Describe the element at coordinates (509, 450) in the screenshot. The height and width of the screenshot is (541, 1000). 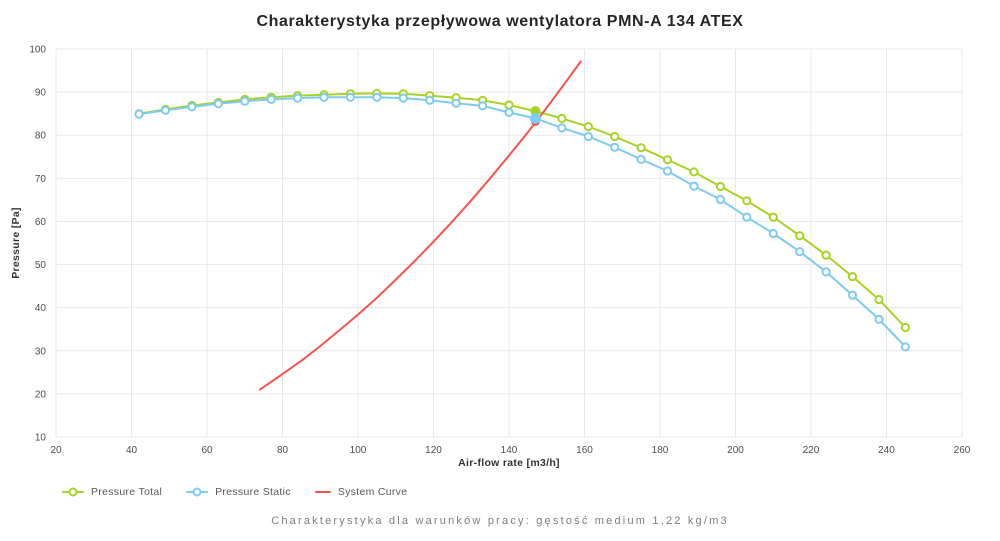
I see `x-tick-label: 140` at that location.